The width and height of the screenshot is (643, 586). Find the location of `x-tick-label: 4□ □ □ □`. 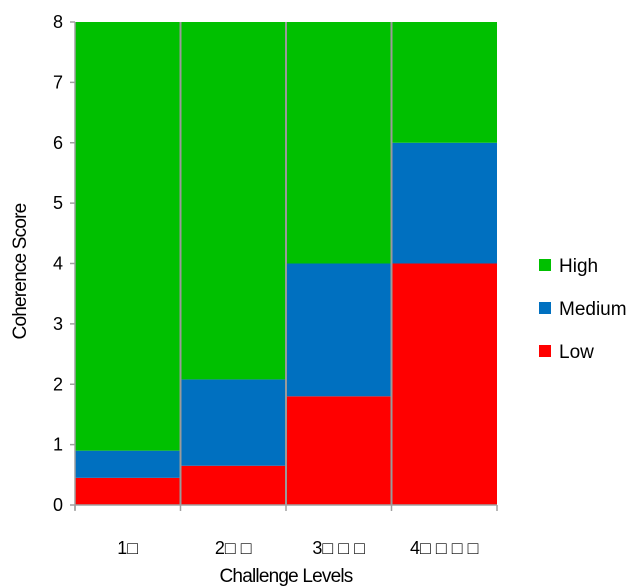

x-tick-label: 4□ □ □ □ is located at coordinates (444, 548).